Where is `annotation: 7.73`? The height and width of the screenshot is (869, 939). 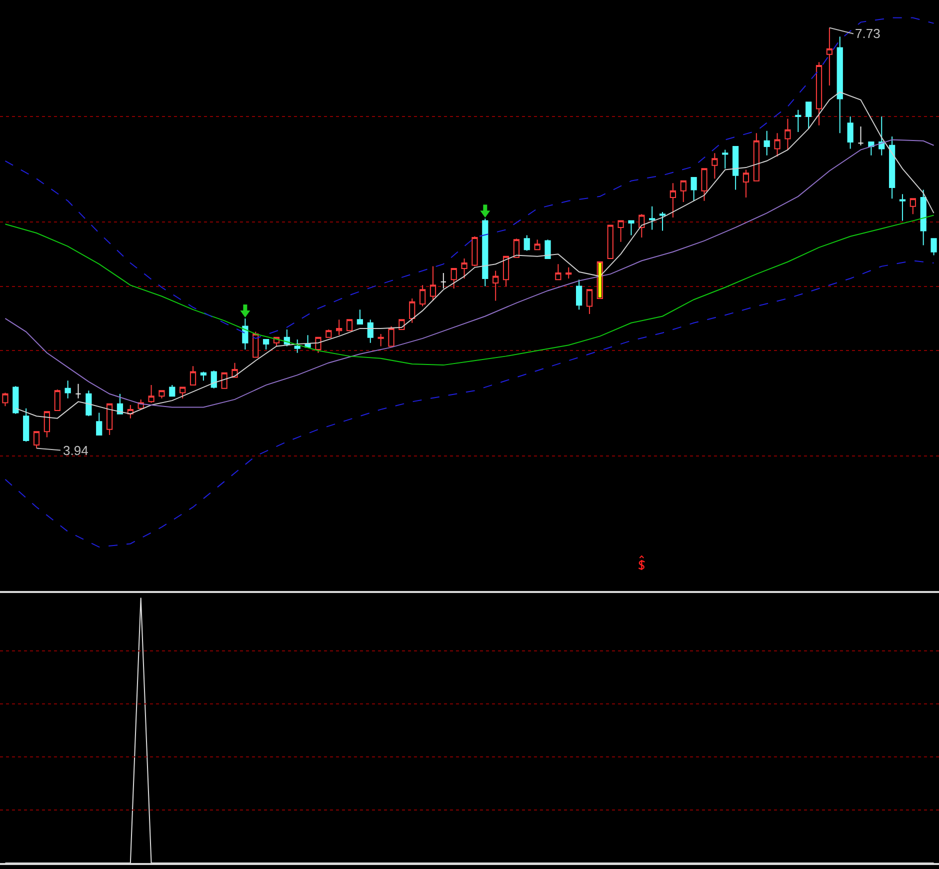
annotation: 7.73 is located at coordinates (867, 33).